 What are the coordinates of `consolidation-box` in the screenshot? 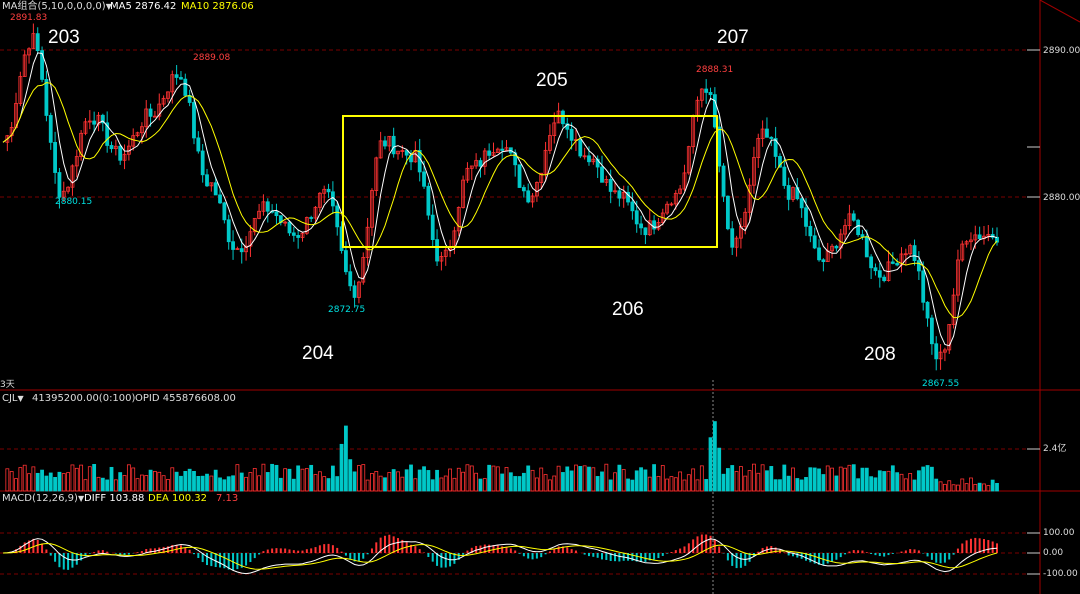 It's located at (530, 181).